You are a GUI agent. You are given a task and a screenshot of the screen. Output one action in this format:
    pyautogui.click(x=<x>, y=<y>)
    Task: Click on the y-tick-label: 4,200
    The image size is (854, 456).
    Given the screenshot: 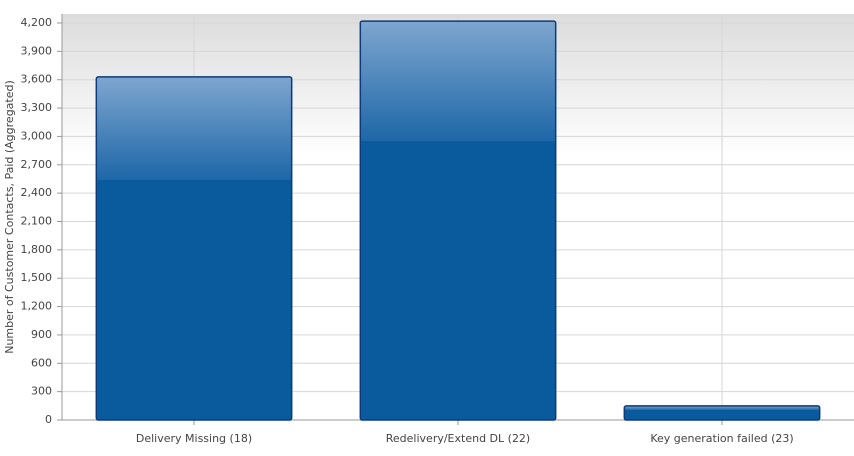 What is the action you would take?
    pyautogui.click(x=37, y=22)
    